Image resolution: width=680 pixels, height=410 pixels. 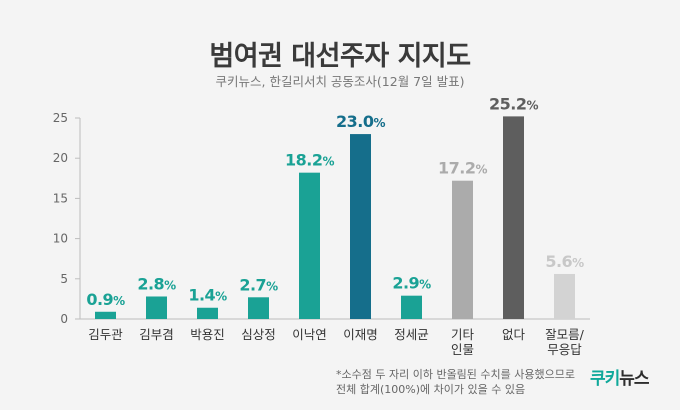 I want to click on y-tick-label: 20, so click(x=60, y=158).